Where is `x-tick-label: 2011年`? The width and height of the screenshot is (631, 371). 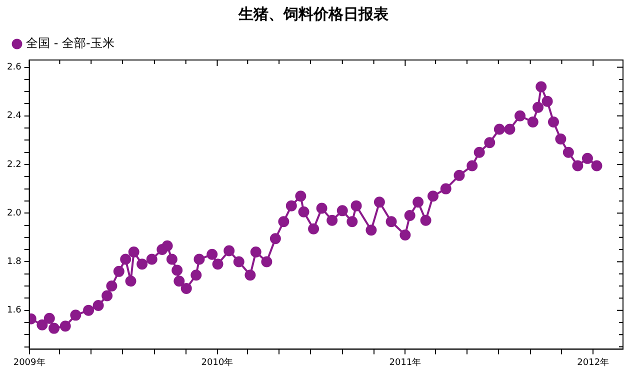
x-tick-label: 2011年 is located at coordinates (405, 362).